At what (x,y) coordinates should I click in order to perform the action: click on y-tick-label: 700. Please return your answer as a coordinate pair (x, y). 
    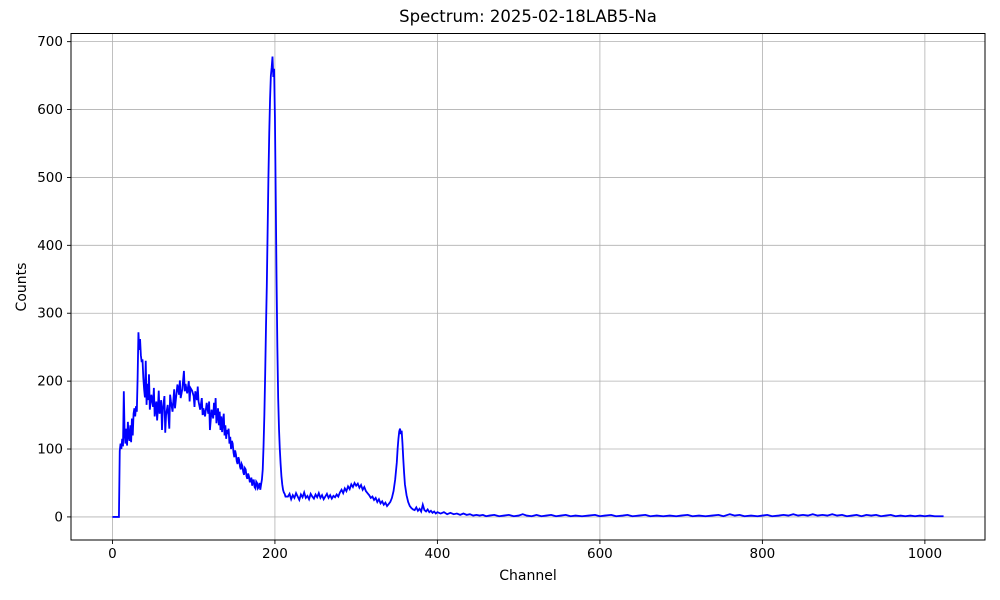
    Looking at the image, I should click on (50, 42).